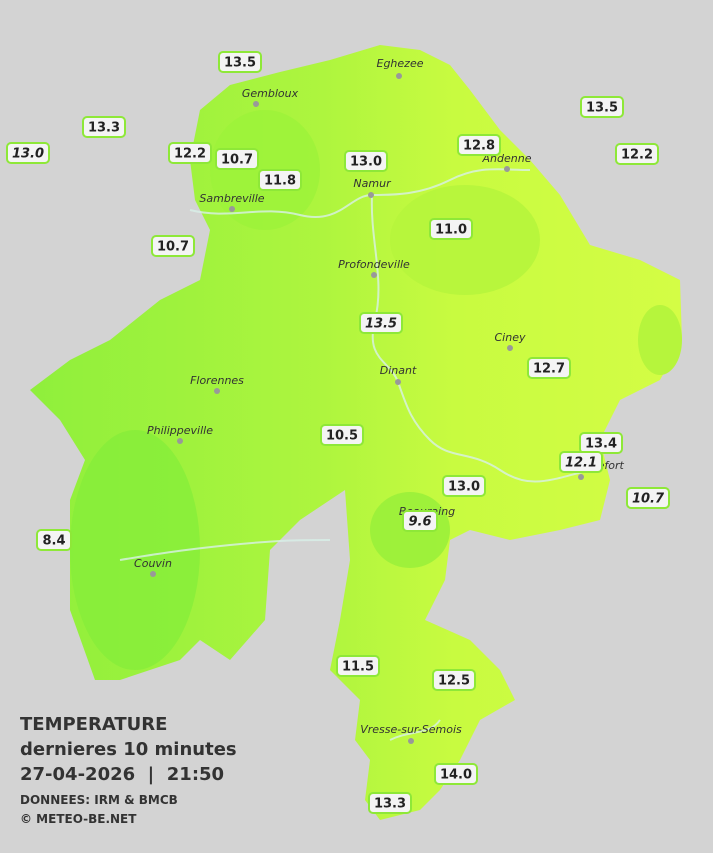  Describe the element at coordinates (374, 264) in the screenshot. I see `city-name: Profondeville` at that location.